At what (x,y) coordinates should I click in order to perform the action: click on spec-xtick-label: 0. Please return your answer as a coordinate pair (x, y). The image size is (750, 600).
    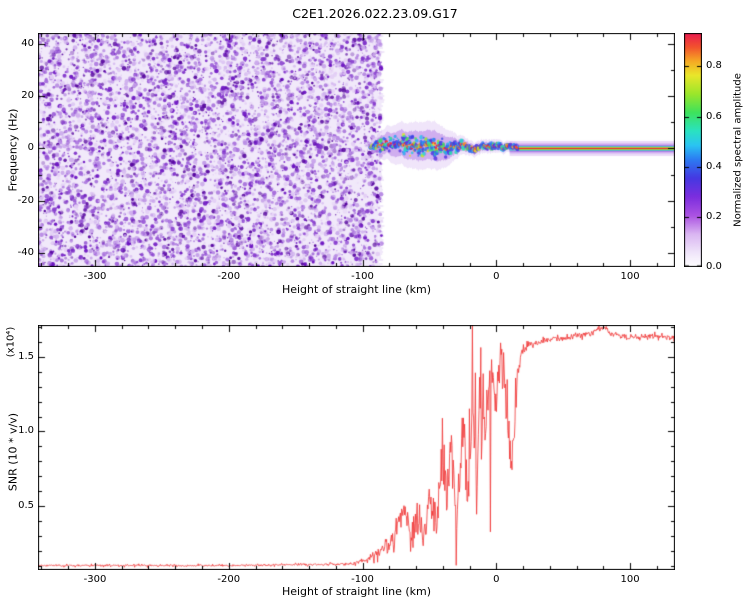
    Looking at the image, I should click on (496, 276).